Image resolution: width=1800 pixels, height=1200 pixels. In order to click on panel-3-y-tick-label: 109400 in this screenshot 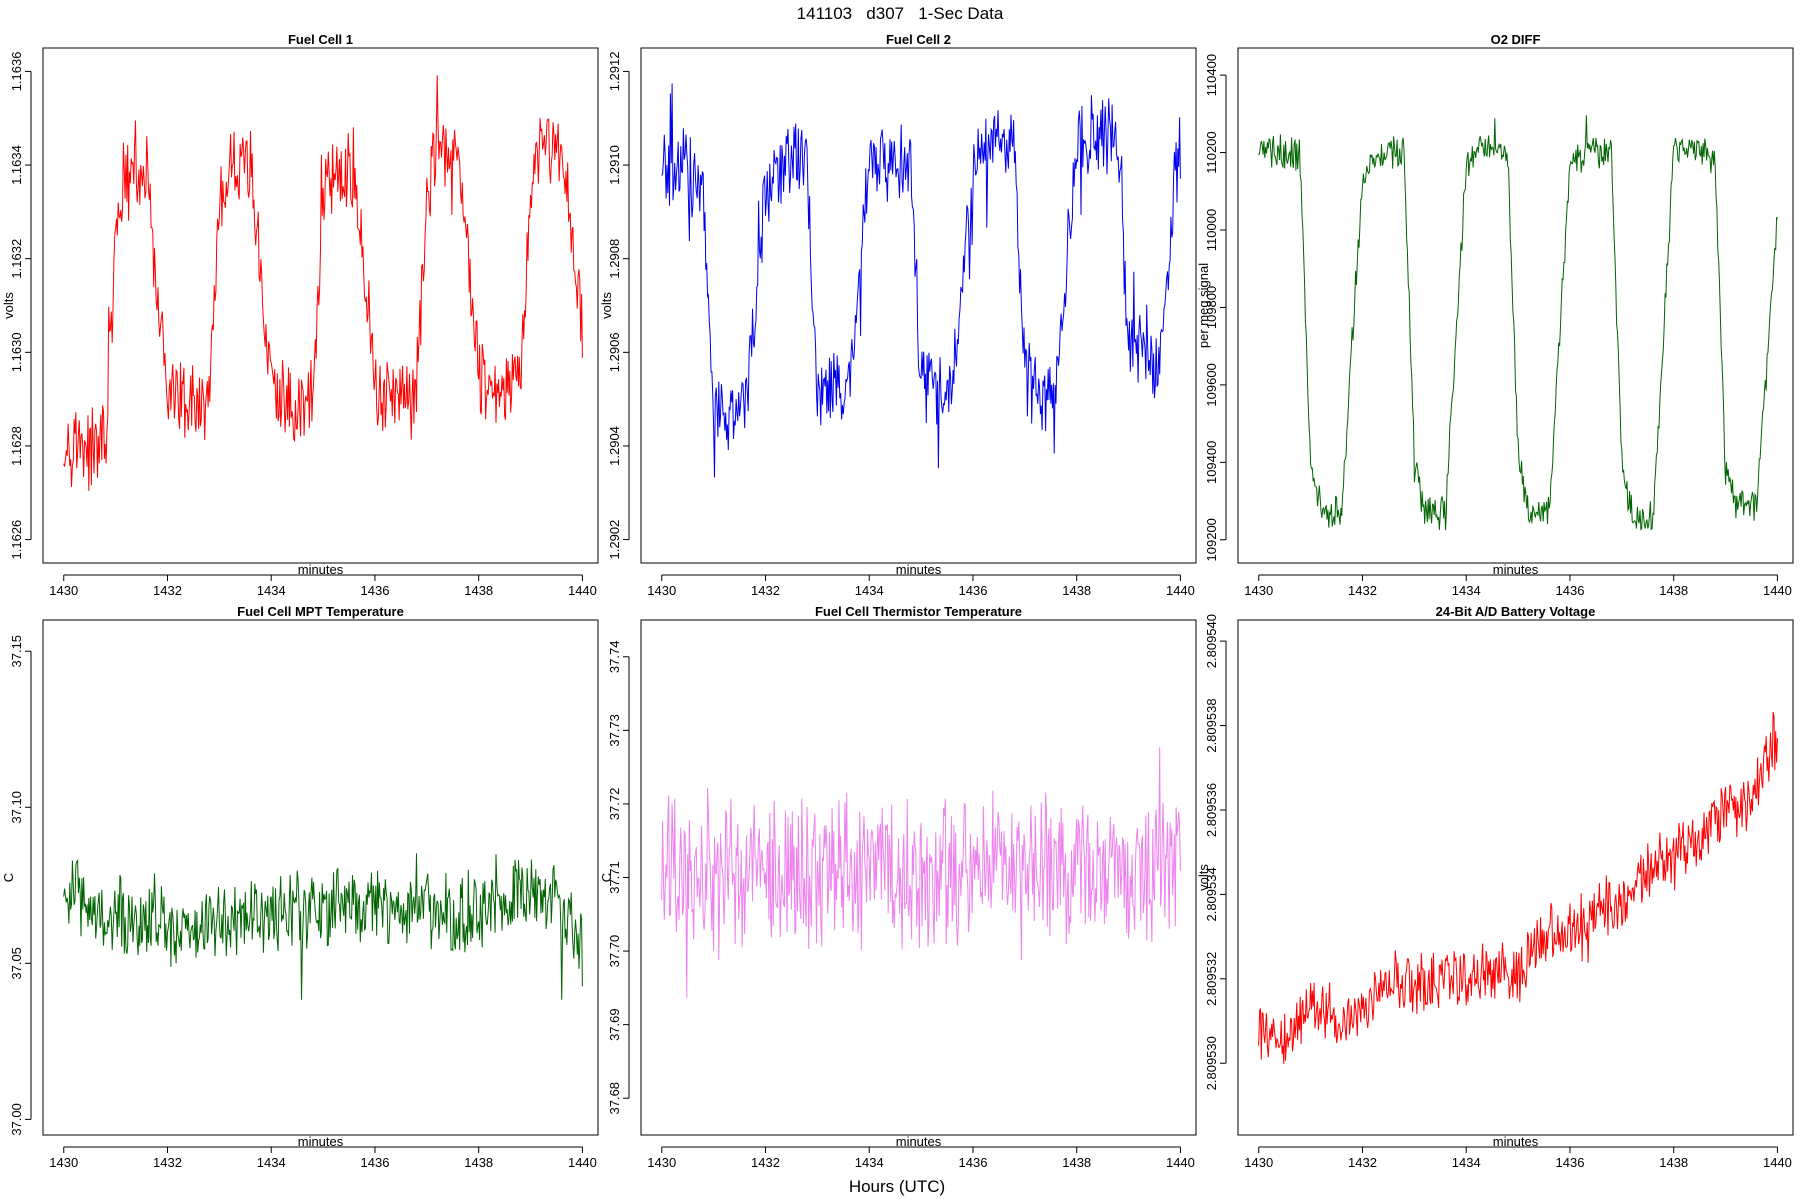, I will do `click(1211, 462)`.